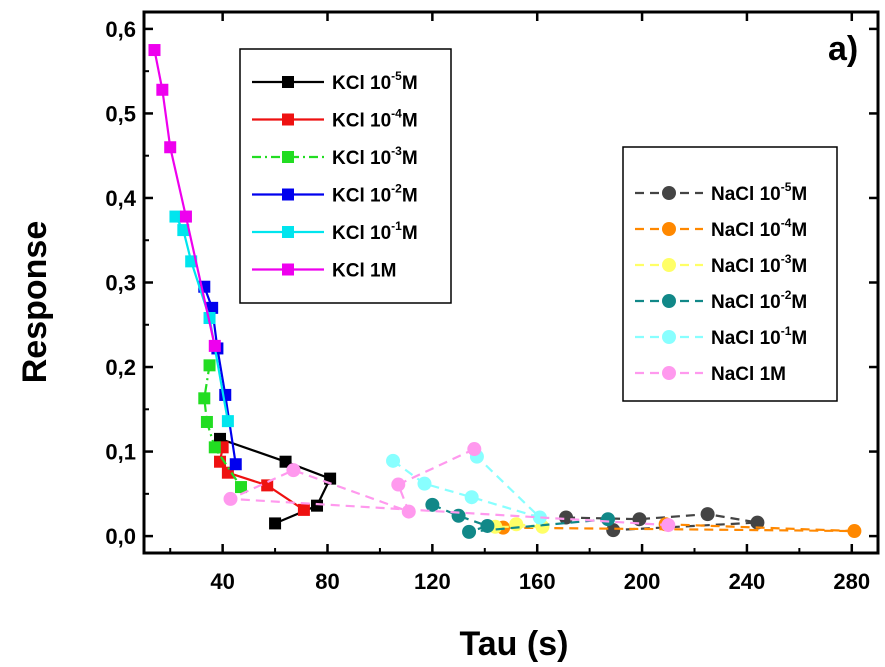  I want to click on legend-label-4: KCl 10-1M, so click(375, 231).